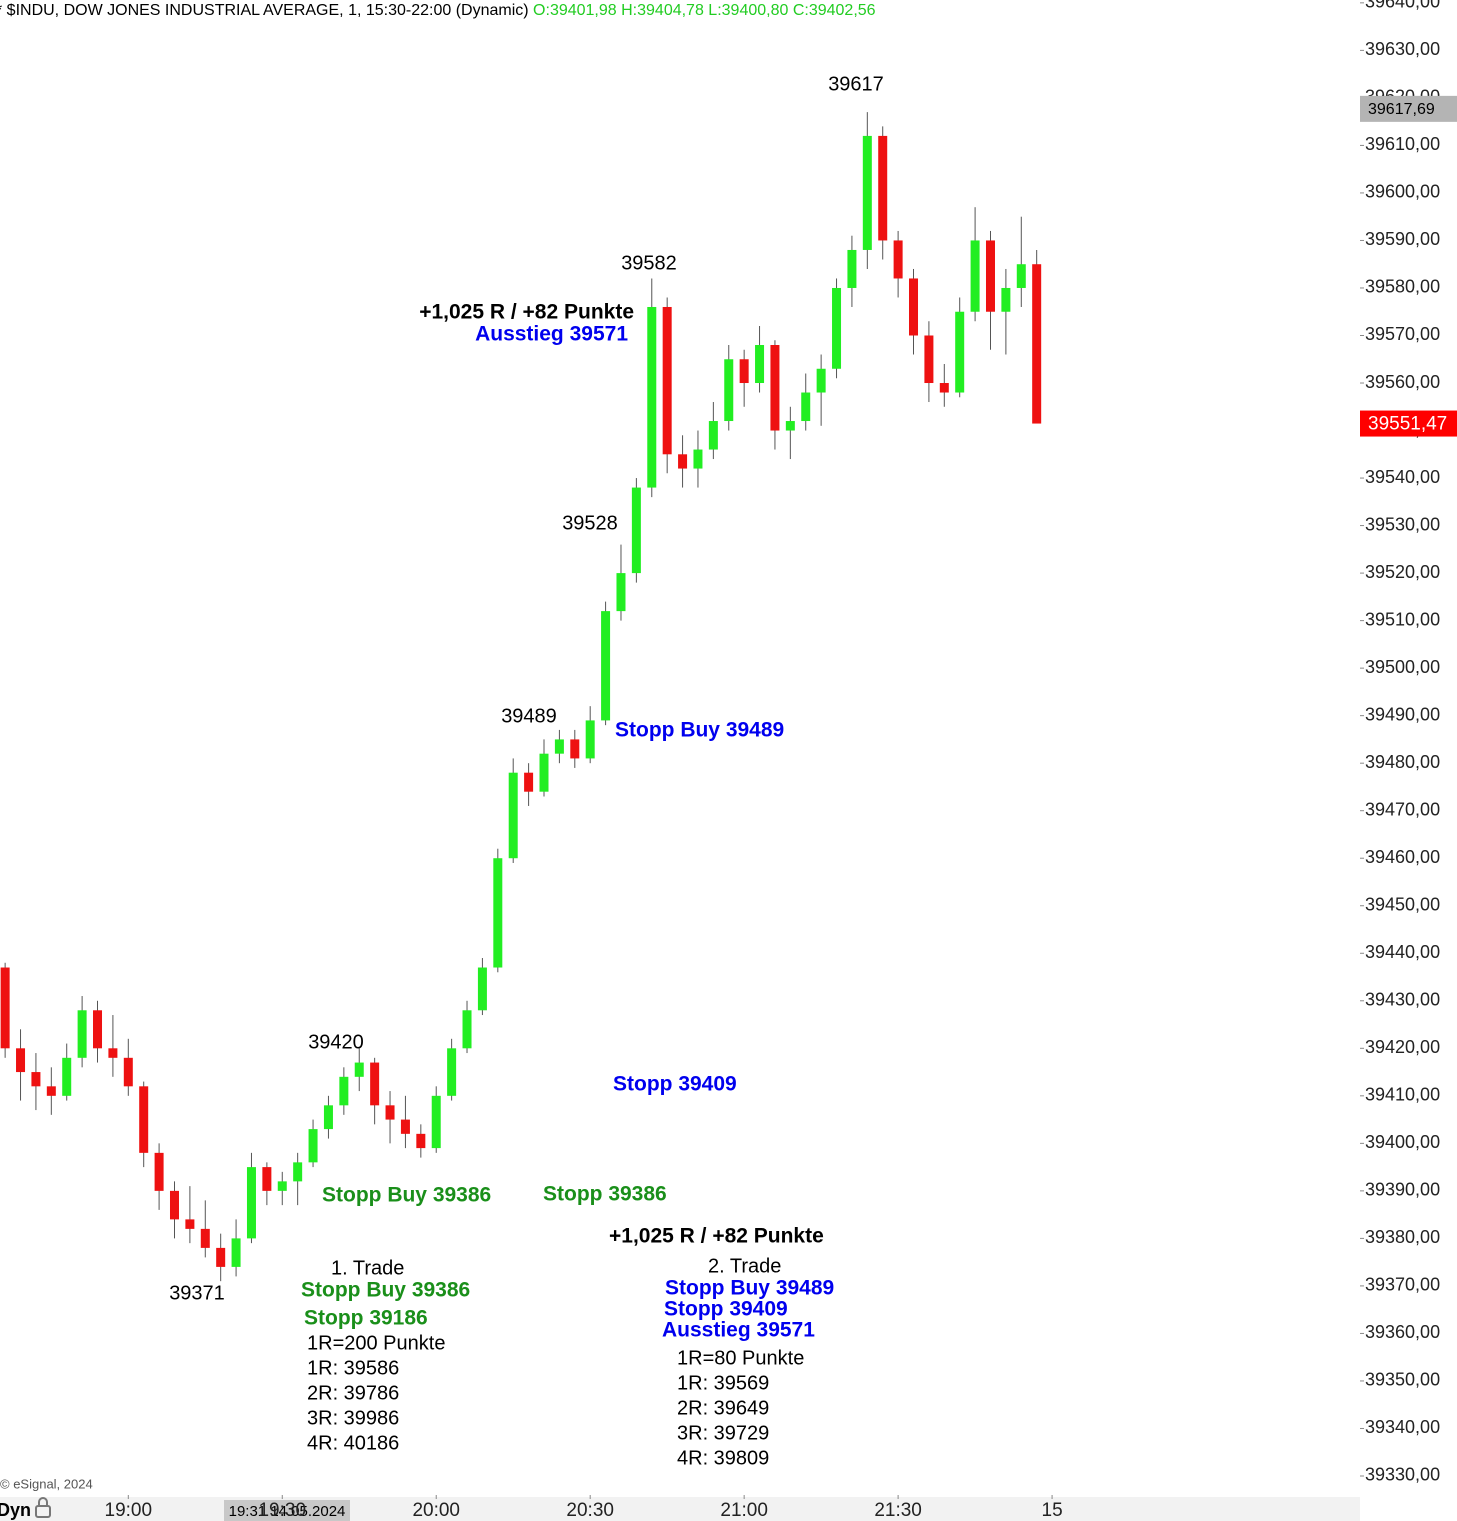 The height and width of the screenshot is (1521, 1457). Describe the element at coordinates (1402, 1332) in the screenshot. I see `y-tick-label: 39360,00` at that location.